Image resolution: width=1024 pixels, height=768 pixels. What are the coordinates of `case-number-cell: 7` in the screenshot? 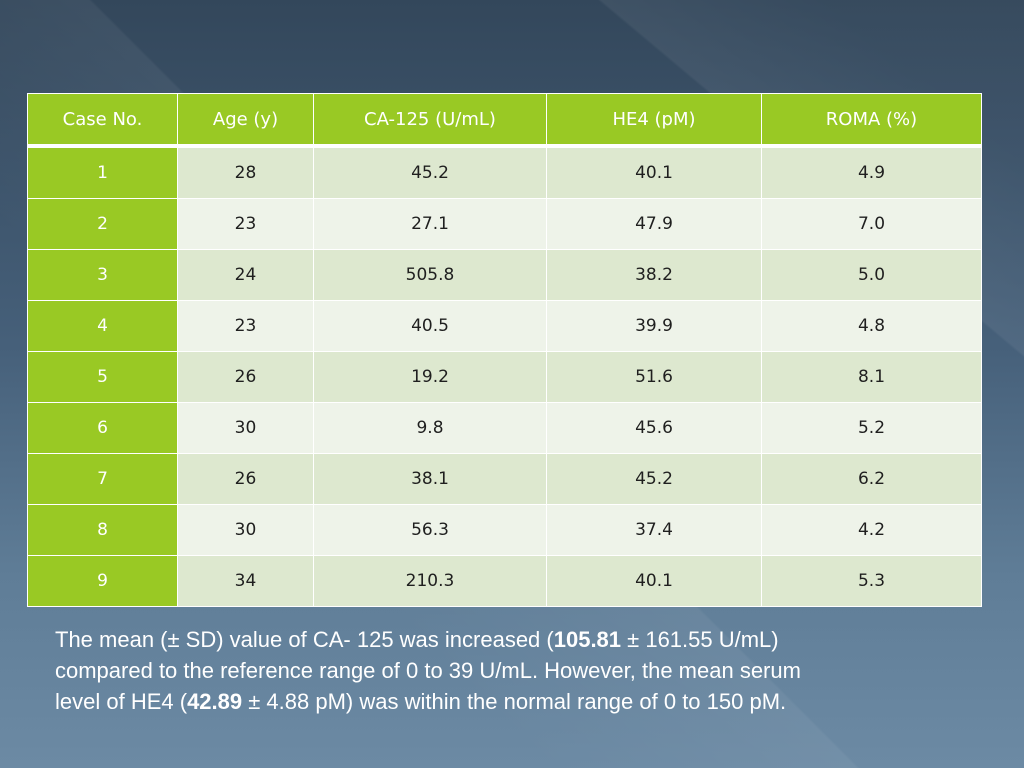 It's located at (102, 479).